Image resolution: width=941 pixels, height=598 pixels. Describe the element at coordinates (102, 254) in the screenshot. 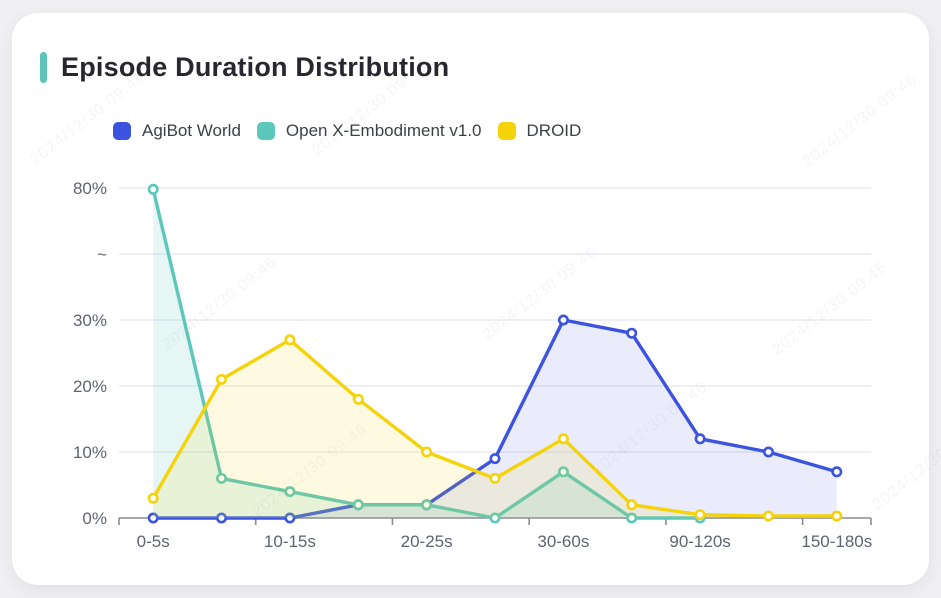

I see `y-axis-label: ~` at that location.